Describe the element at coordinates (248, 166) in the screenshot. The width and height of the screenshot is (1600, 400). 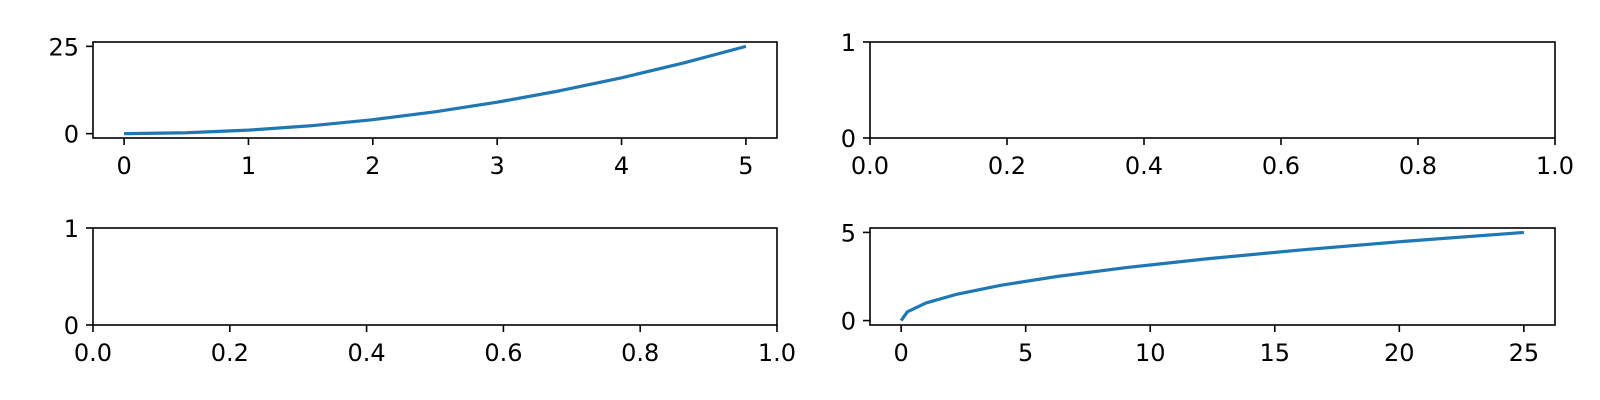
I see `x-tick-label: 1` at that location.